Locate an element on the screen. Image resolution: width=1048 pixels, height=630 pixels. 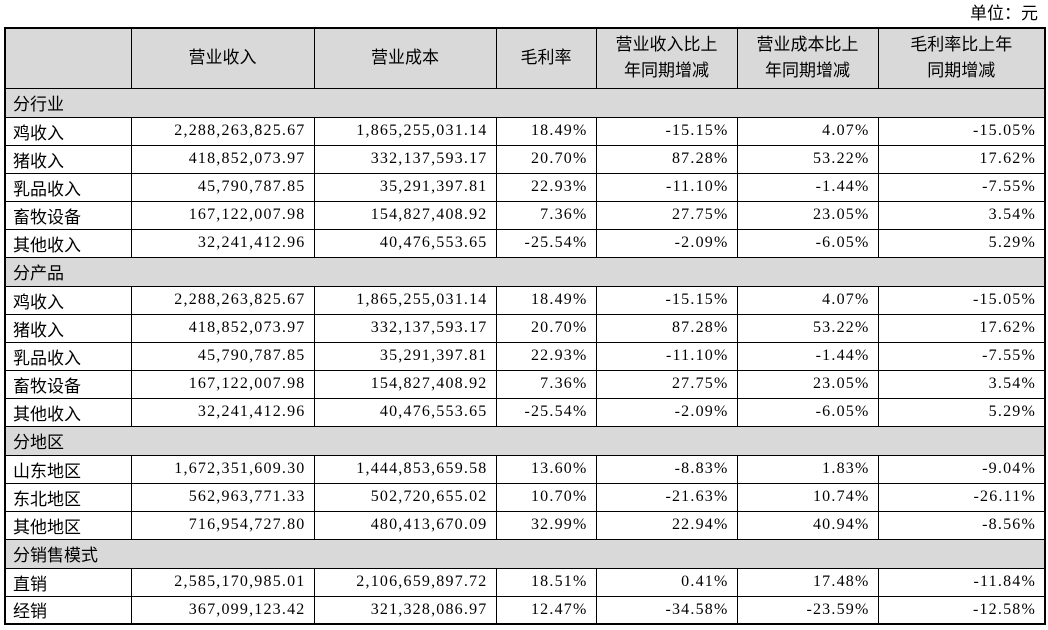
cell-value: 2,585,170,985.01 is located at coordinates (222, 582).